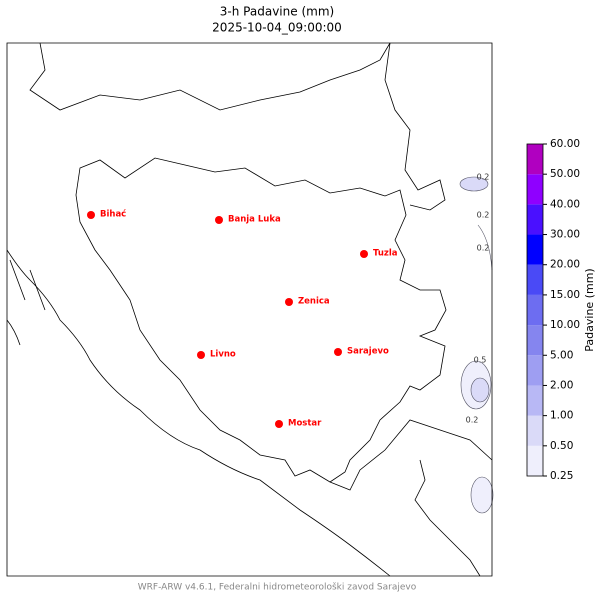 This screenshot has width=600, height=600. I want to click on colorbar-tick-label: 0.25, so click(561, 476).